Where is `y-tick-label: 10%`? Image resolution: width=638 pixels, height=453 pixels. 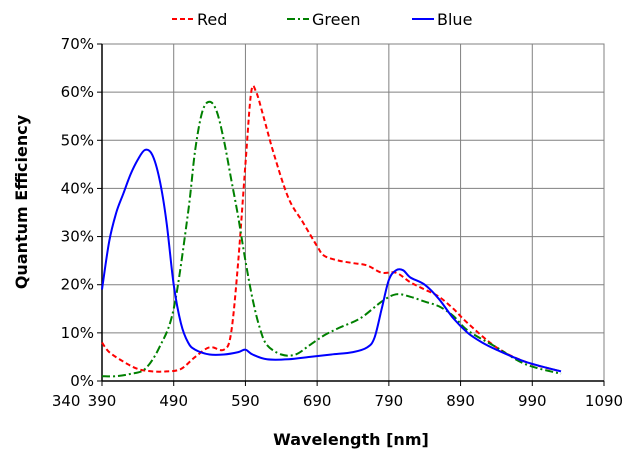
y-tick-label: 10% is located at coordinates (77, 333).